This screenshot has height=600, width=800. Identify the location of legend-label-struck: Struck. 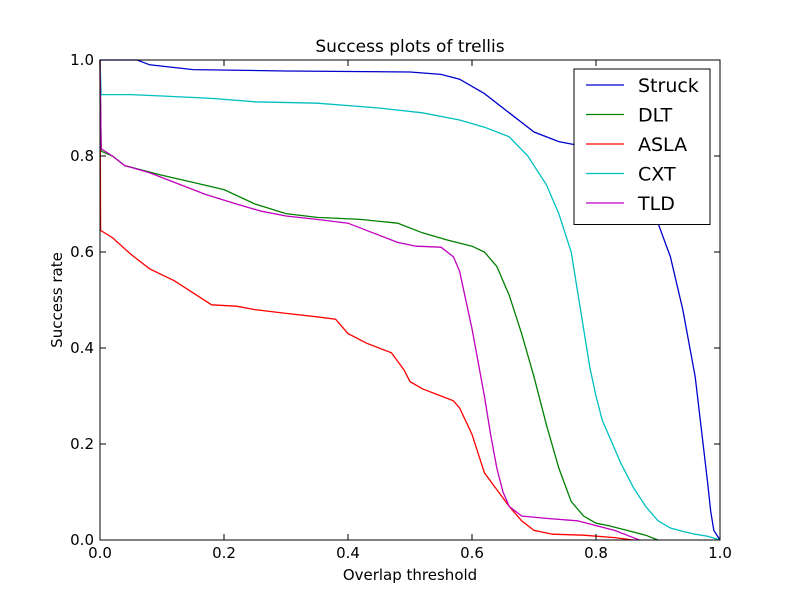
(668, 86).